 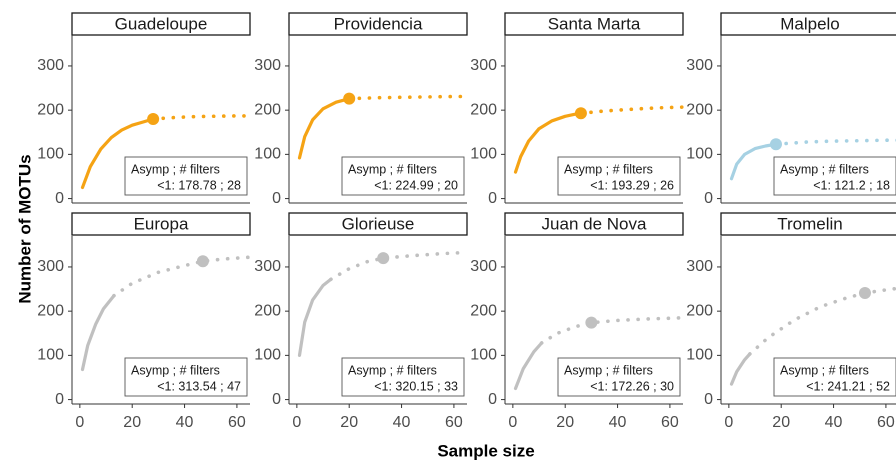 I want to click on x-axis-title: Sample size, so click(x=485, y=450).